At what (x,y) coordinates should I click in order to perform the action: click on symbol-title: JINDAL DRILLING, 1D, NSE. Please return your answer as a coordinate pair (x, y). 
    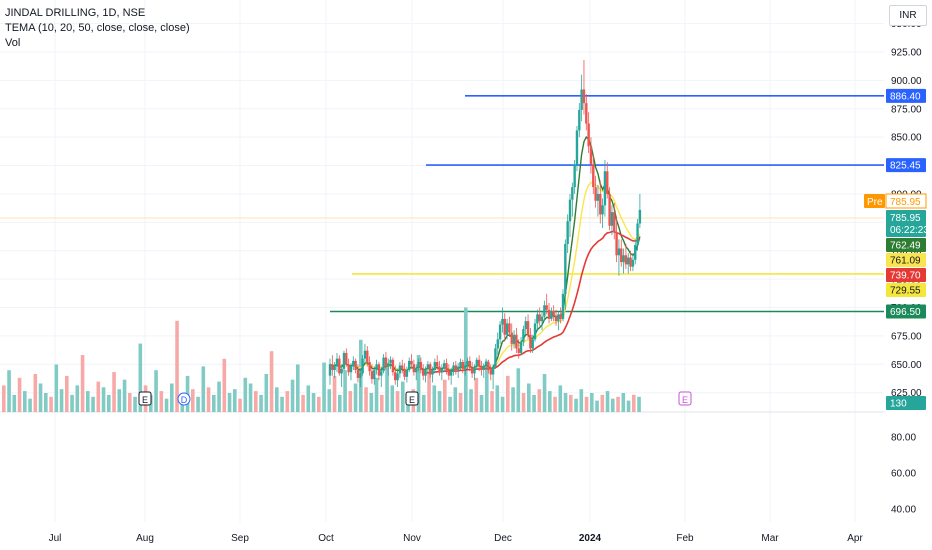
    Looking at the image, I should click on (75, 13).